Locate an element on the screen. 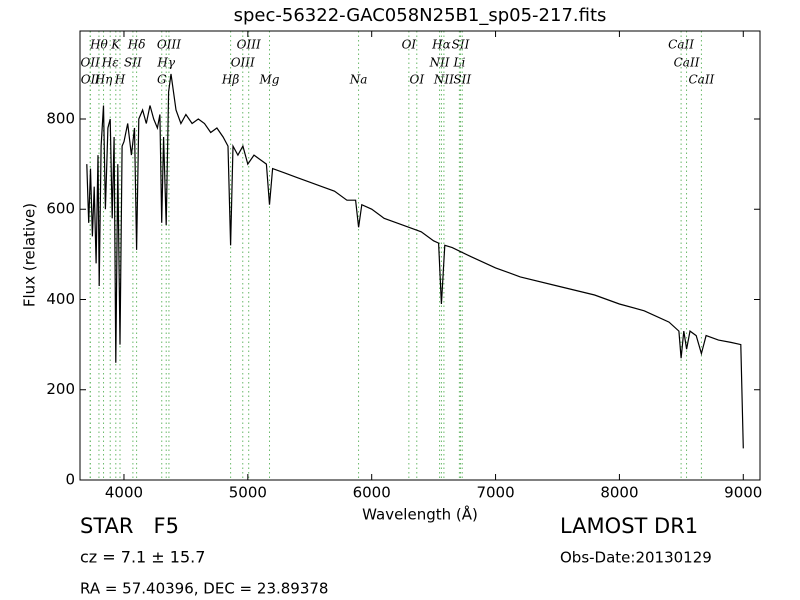 The width and height of the screenshot is (800, 600). spectral-line-label: Hε is located at coordinates (110, 63).